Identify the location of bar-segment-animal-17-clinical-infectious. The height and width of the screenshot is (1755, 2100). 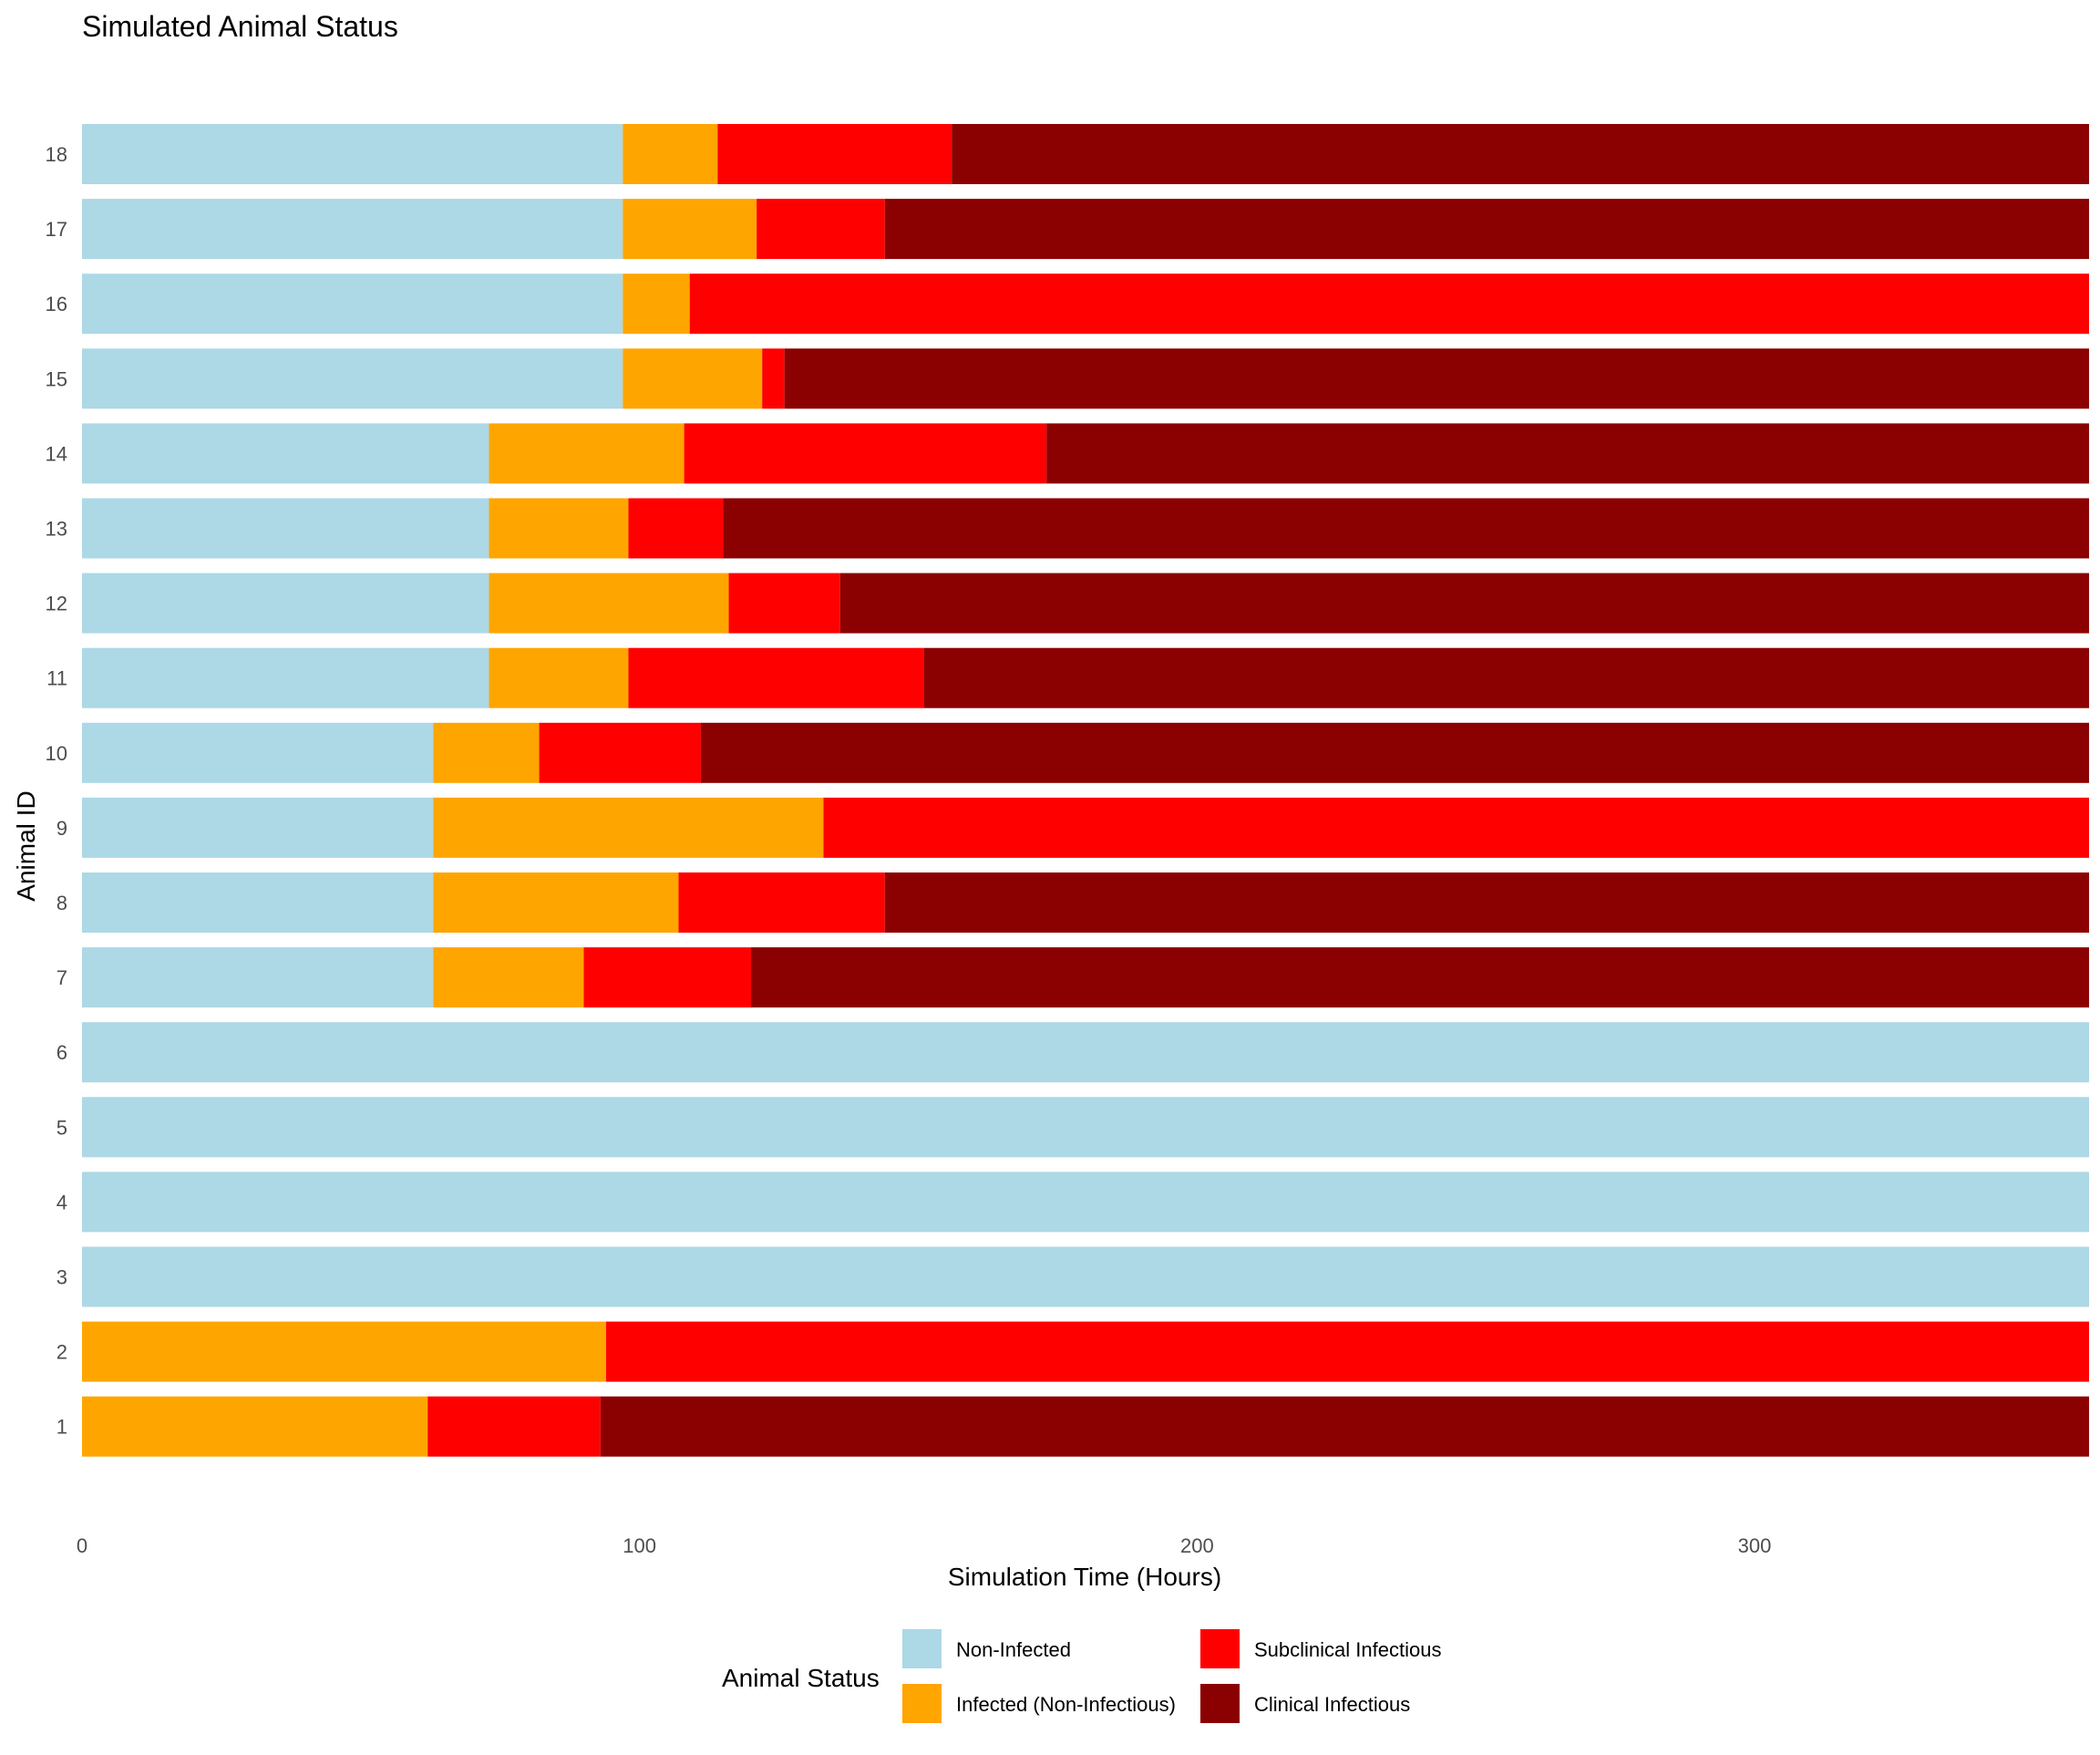
(1487, 229).